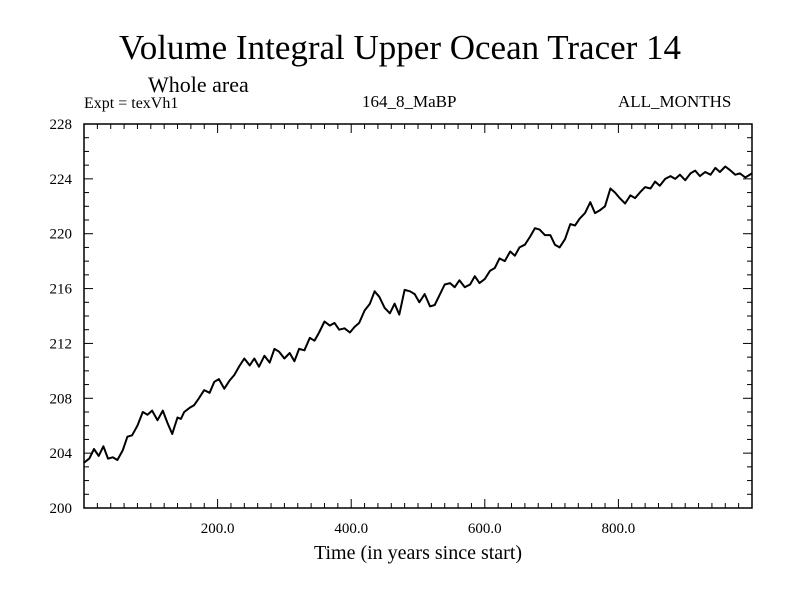 This screenshot has height=600, width=800. What do you see at coordinates (485, 529) in the screenshot?
I see `x-tick-label: 600.0` at bounding box center [485, 529].